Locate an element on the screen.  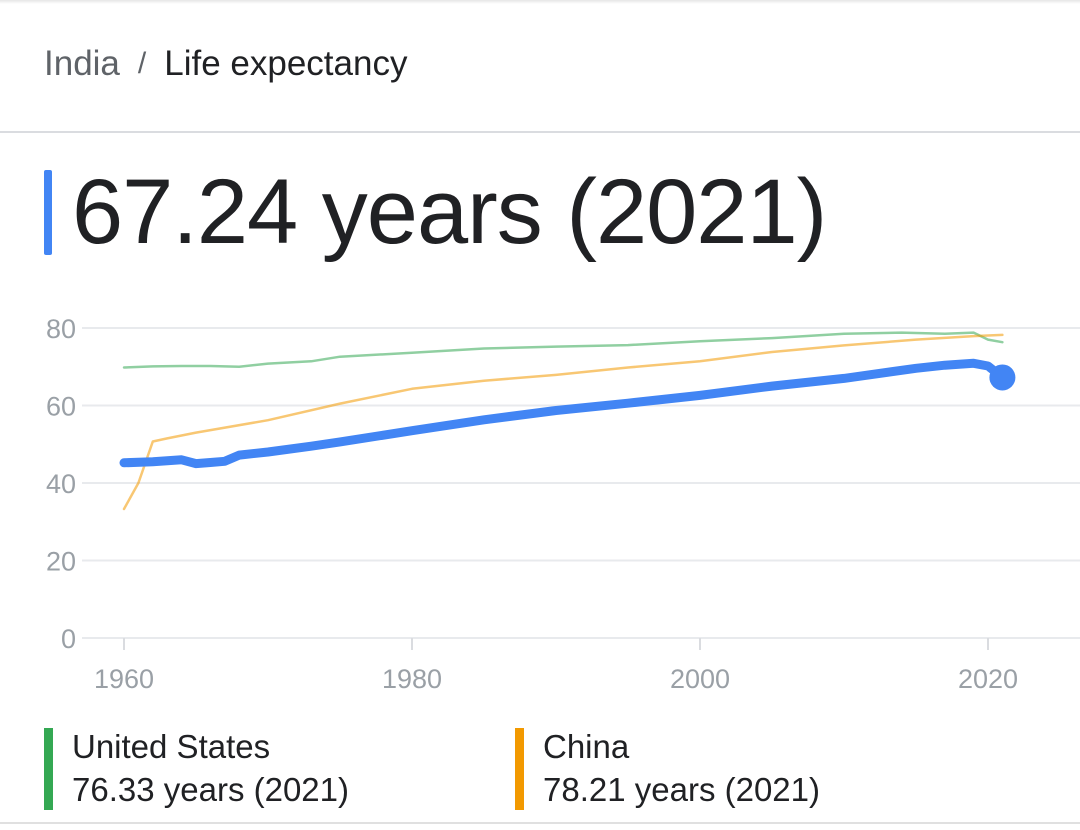
x-tick-label: 2000 is located at coordinates (700, 679).